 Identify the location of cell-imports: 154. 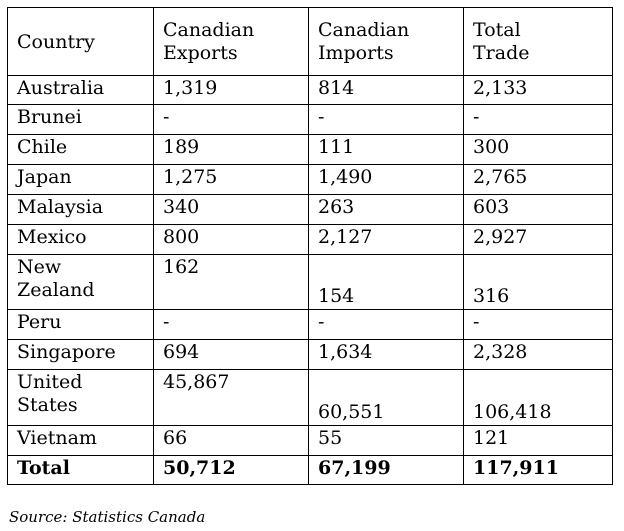
(386, 282).